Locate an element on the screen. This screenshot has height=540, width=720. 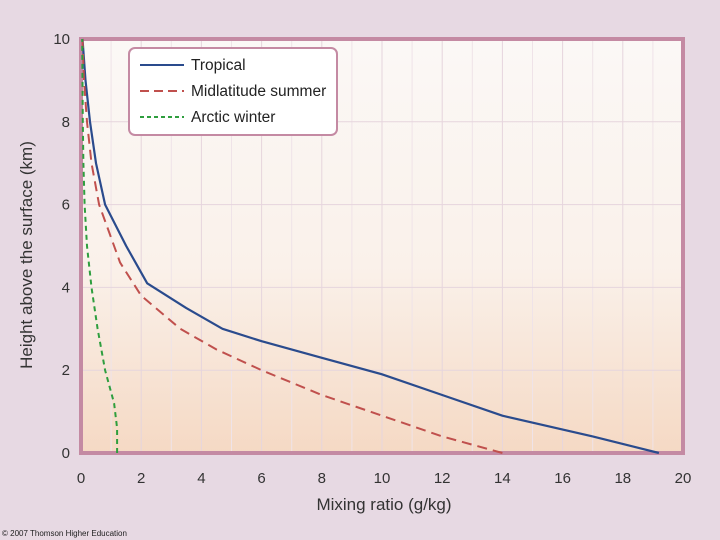
x-tick-label: 12 is located at coordinates (442, 478).